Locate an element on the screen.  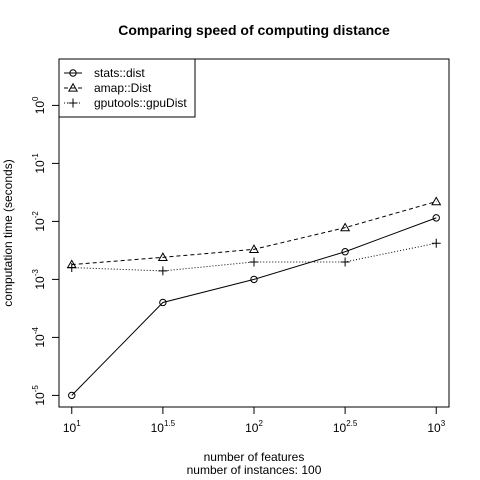
y-tick-label: 100 is located at coordinates (39, 105).